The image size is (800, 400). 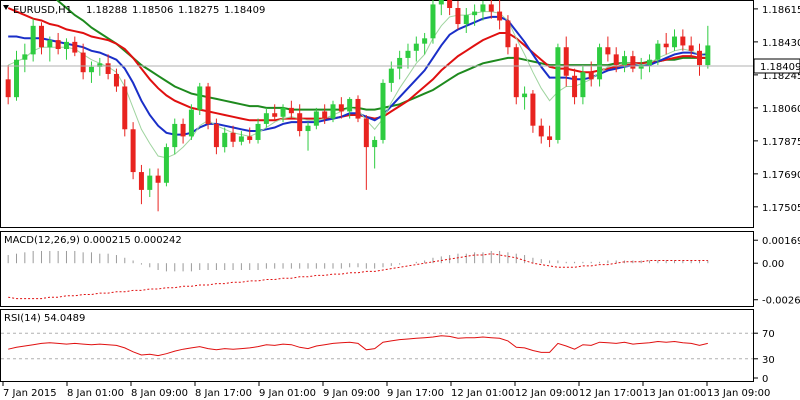 I want to click on time-tick-label: 8 Jan 17:00, so click(x=223, y=393).